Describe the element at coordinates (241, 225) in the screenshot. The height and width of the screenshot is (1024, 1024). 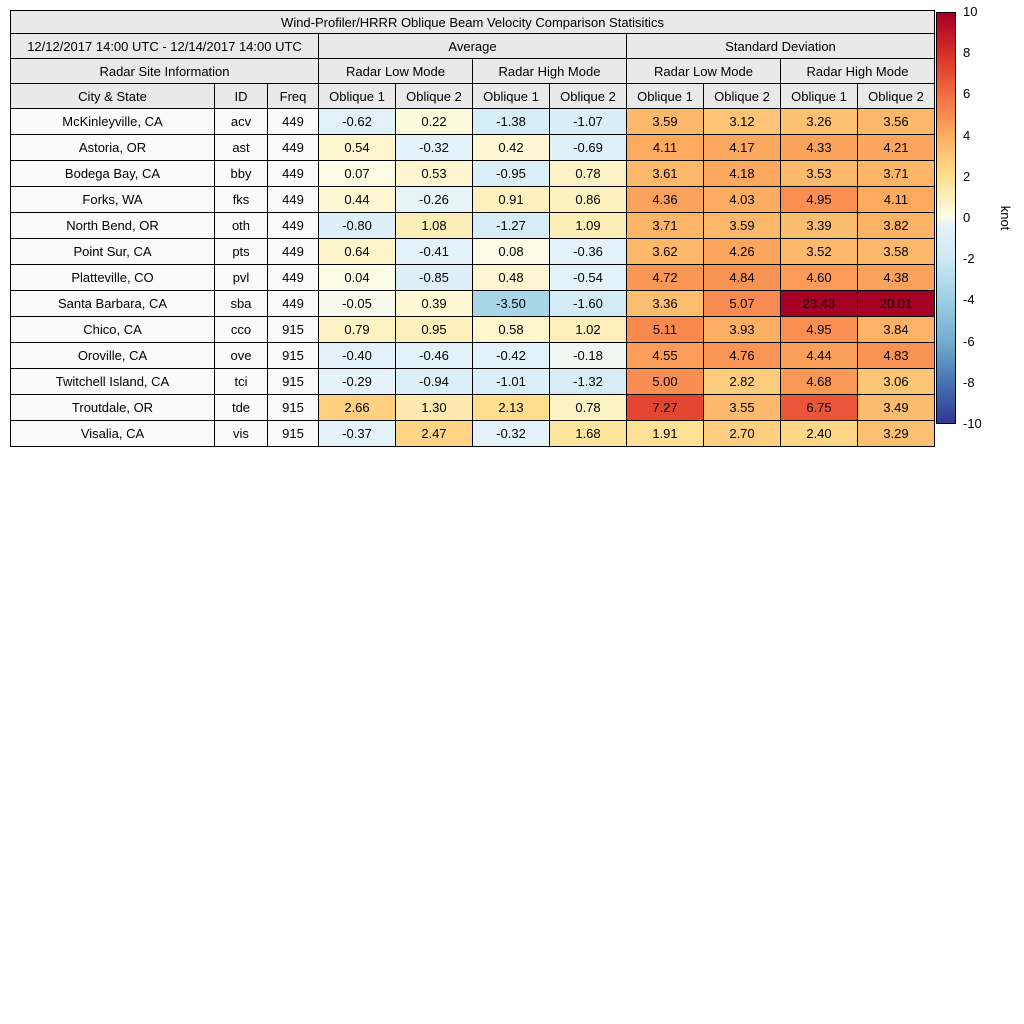
I see `site-id-cell: oth` at that location.